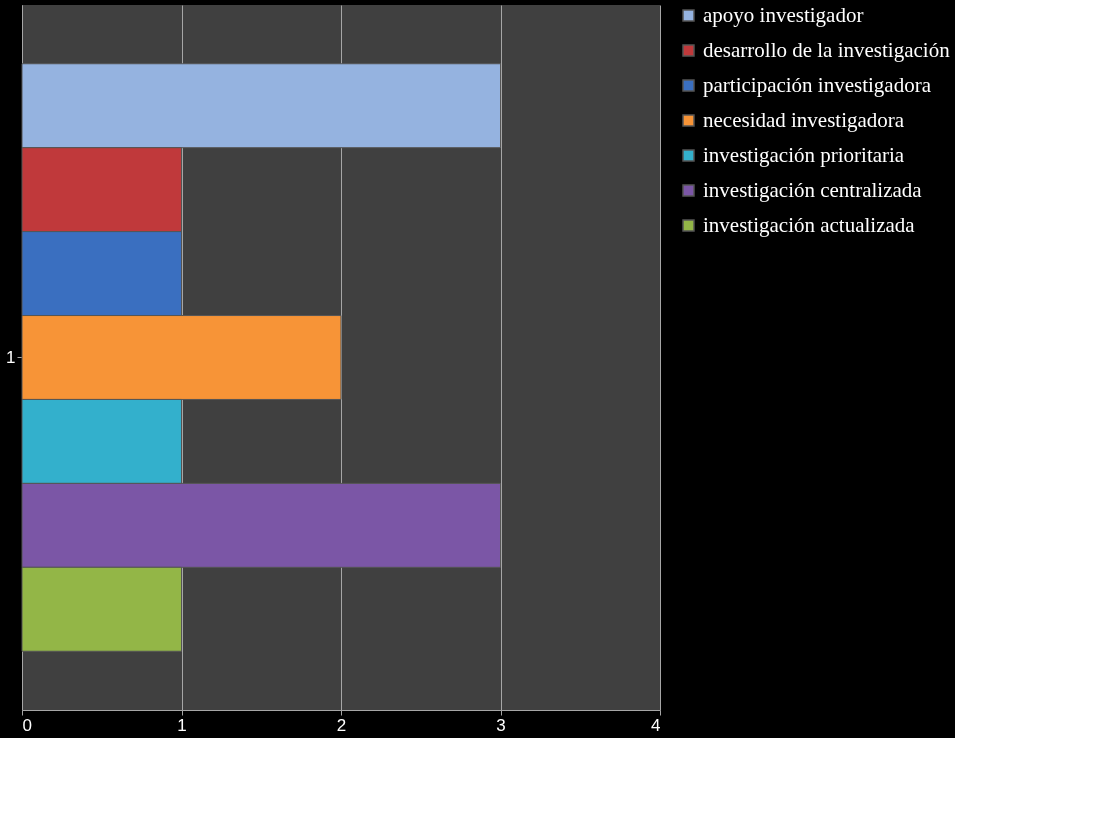  What do you see at coordinates (813, 189) in the screenshot?
I see `legend-label: investigación centralizada` at bounding box center [813, 189].